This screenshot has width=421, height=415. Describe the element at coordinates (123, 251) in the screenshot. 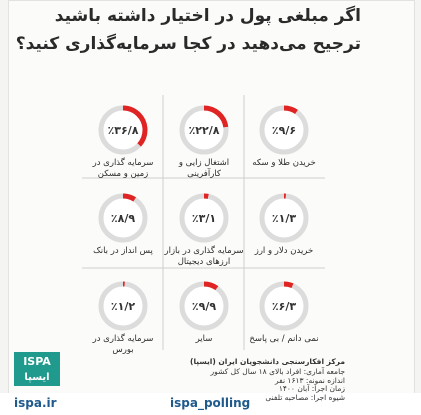

I see `category-label: پس انداز در بانک` at that location.